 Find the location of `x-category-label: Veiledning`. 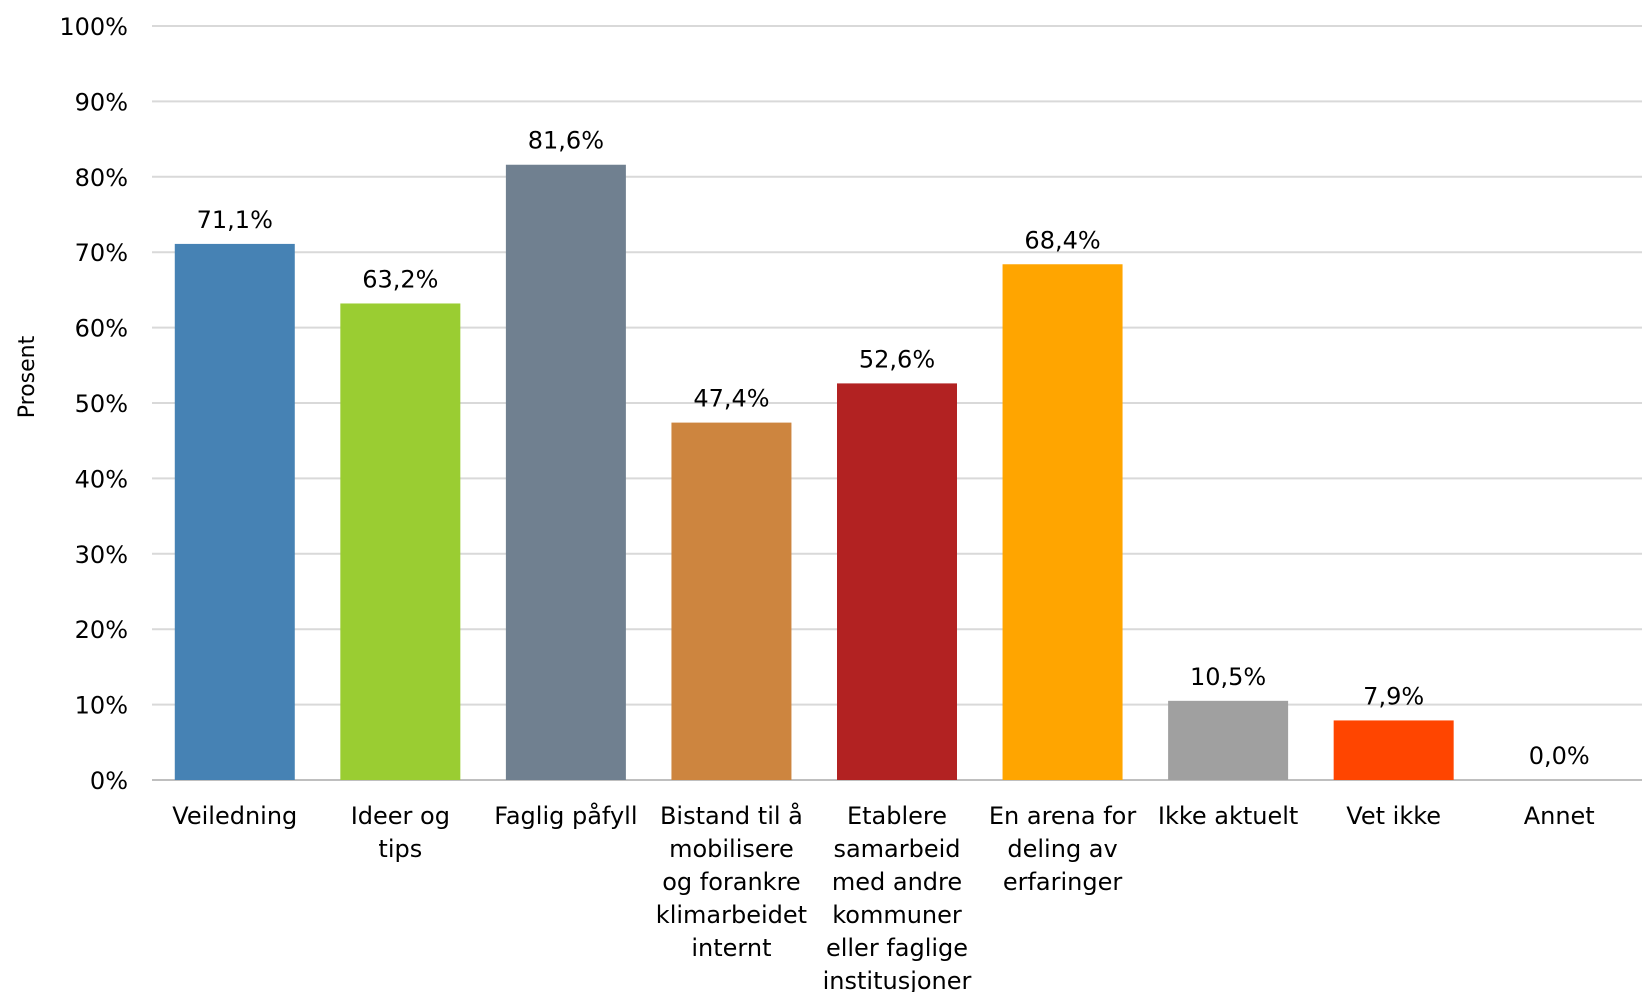

x-category-label: Veiledning is located at coordinates (234, 816).